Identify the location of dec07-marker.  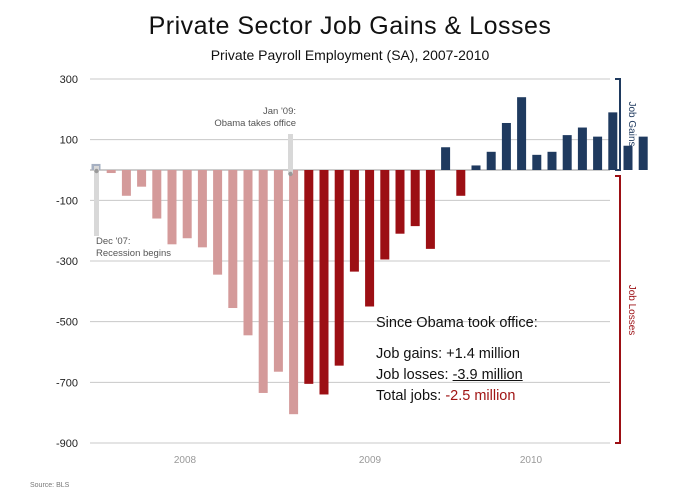
(96, 201).